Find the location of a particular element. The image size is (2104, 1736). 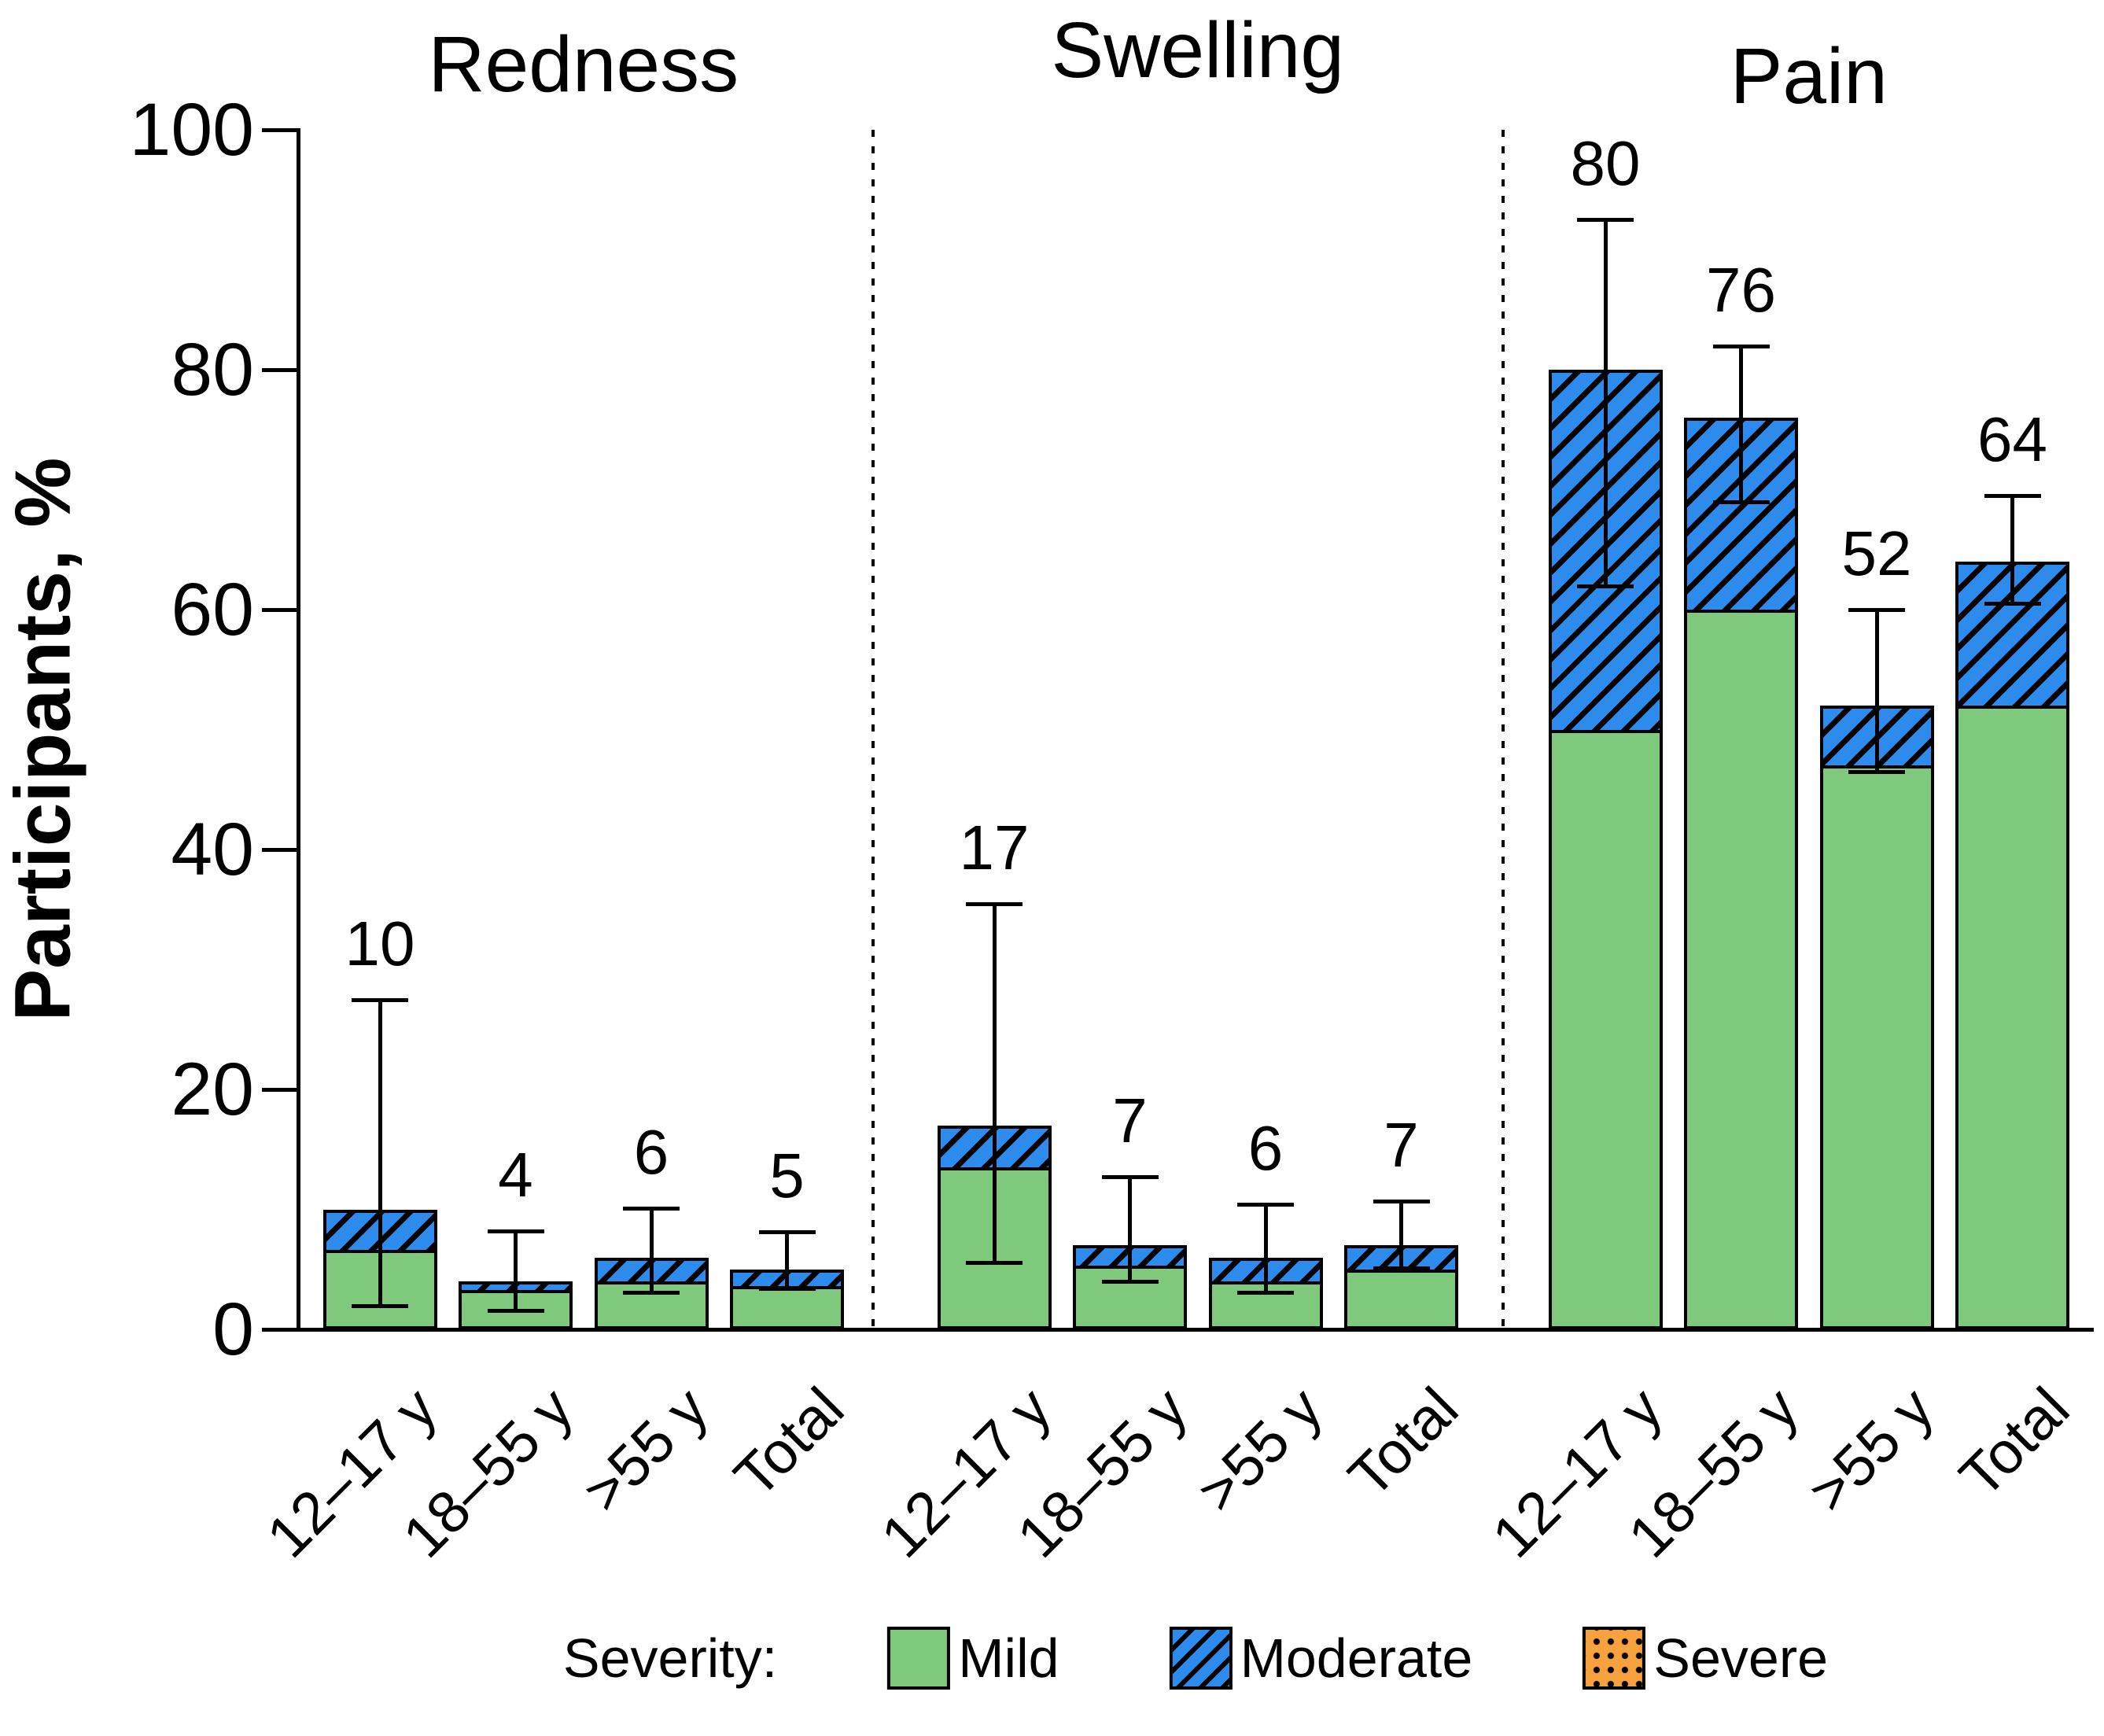

y-tick-label: 100 is located at coordinates (191, 130).